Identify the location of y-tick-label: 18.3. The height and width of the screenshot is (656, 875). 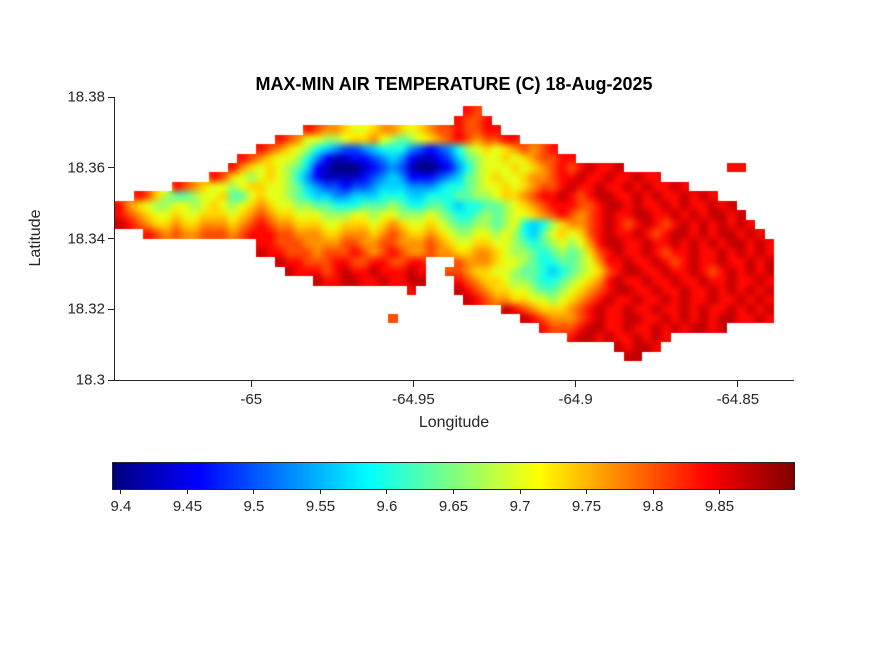
(90, 380).